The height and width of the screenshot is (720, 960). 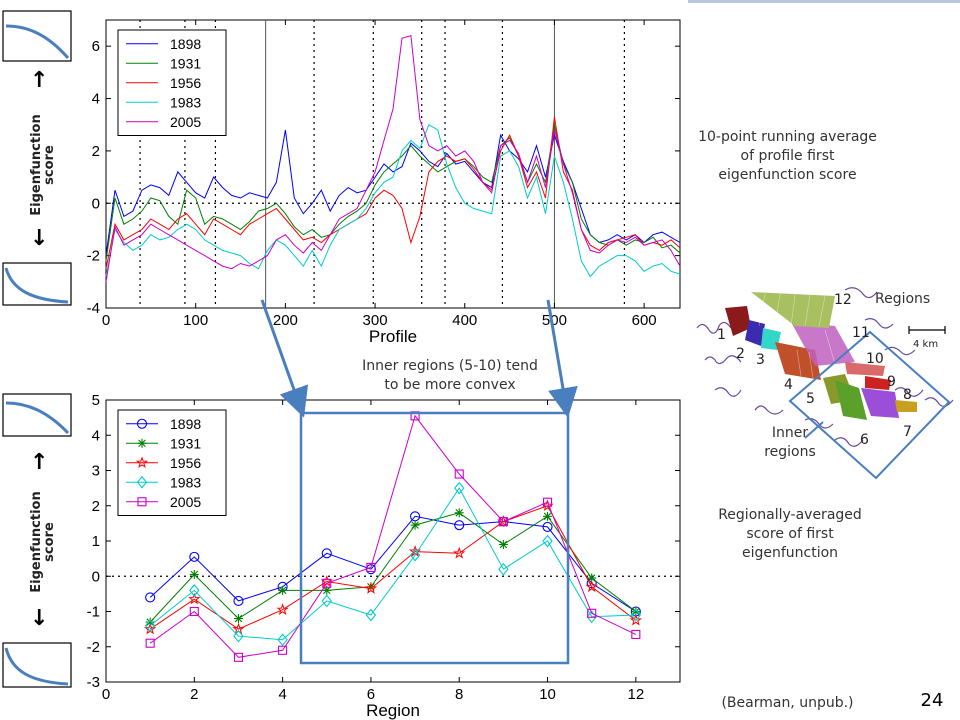 I want to click on x-tick-label: 2, so click(x=194, y=694).